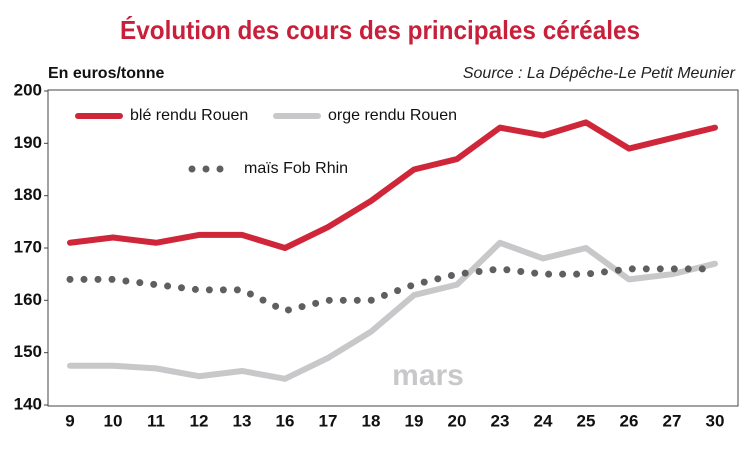 This screenshot has height=463, width=747. I want to click on x-tick-label: 13, so click(242, 420).